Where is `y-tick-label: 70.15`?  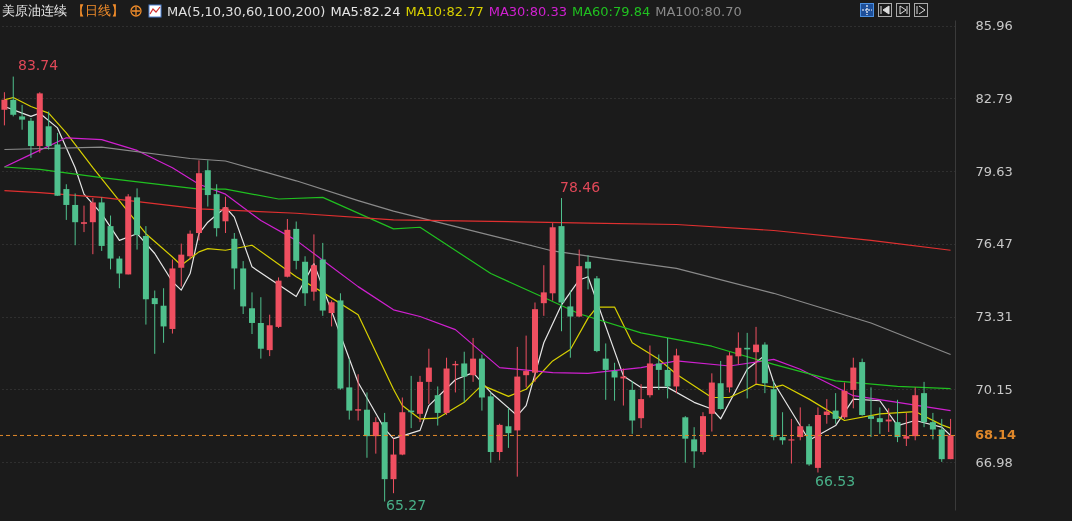 y-tick-label: 70.15 is located at coordinates (994, 389).